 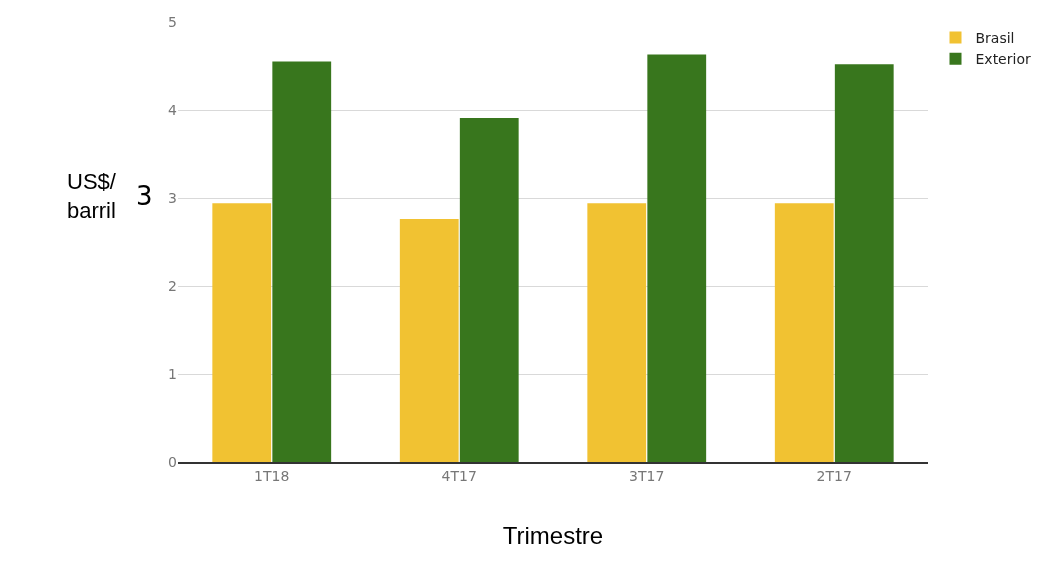 What do you see at coordinates (553, 536) in the screenshot?
I see `x-axis-title: Trimestre` at bounding box center [553, 536].